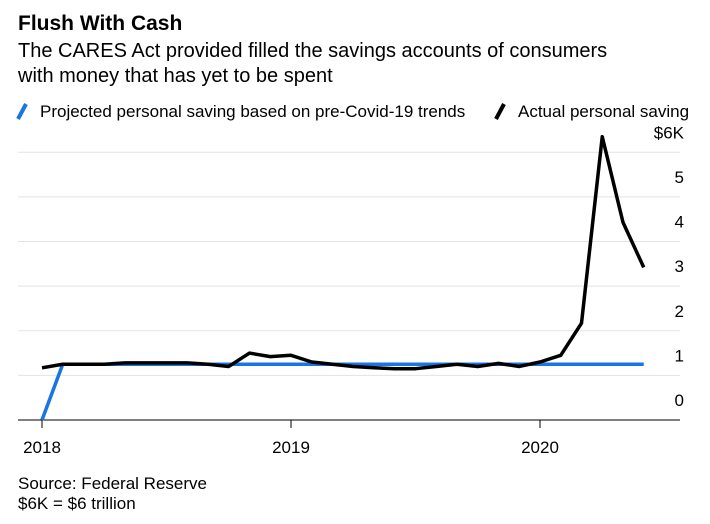  What do you see at coordinates (112, 483) in the screenshot?
I see `source: Source: Federal Reserve` at bounding box center [112, 483].